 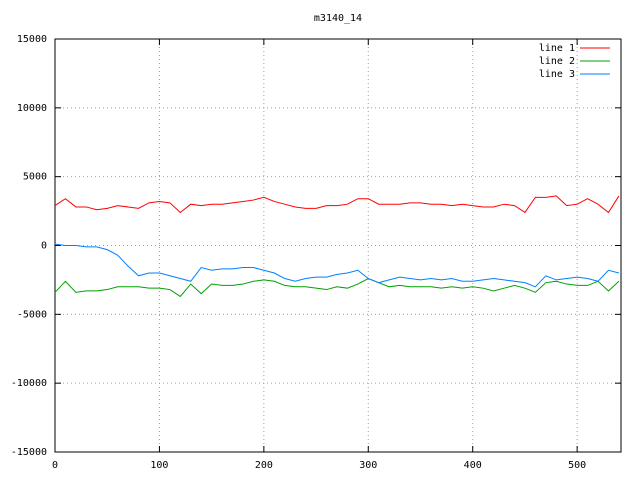 I want to click on y-tick-label: 15000, so click(x=32, y=39).